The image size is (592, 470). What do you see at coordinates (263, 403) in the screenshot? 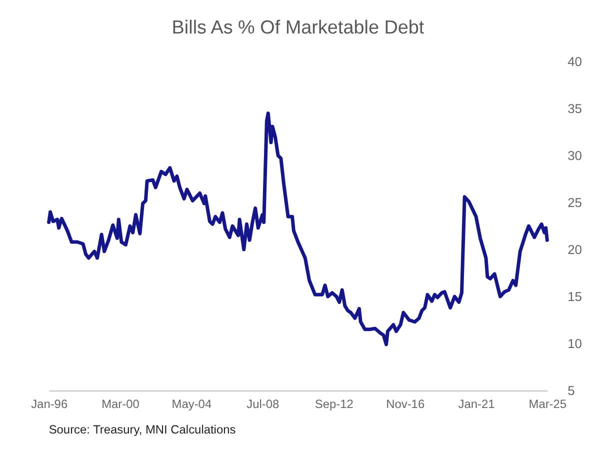
I see `x-tick-label: Jul-08` at bounding box center [263, 403].